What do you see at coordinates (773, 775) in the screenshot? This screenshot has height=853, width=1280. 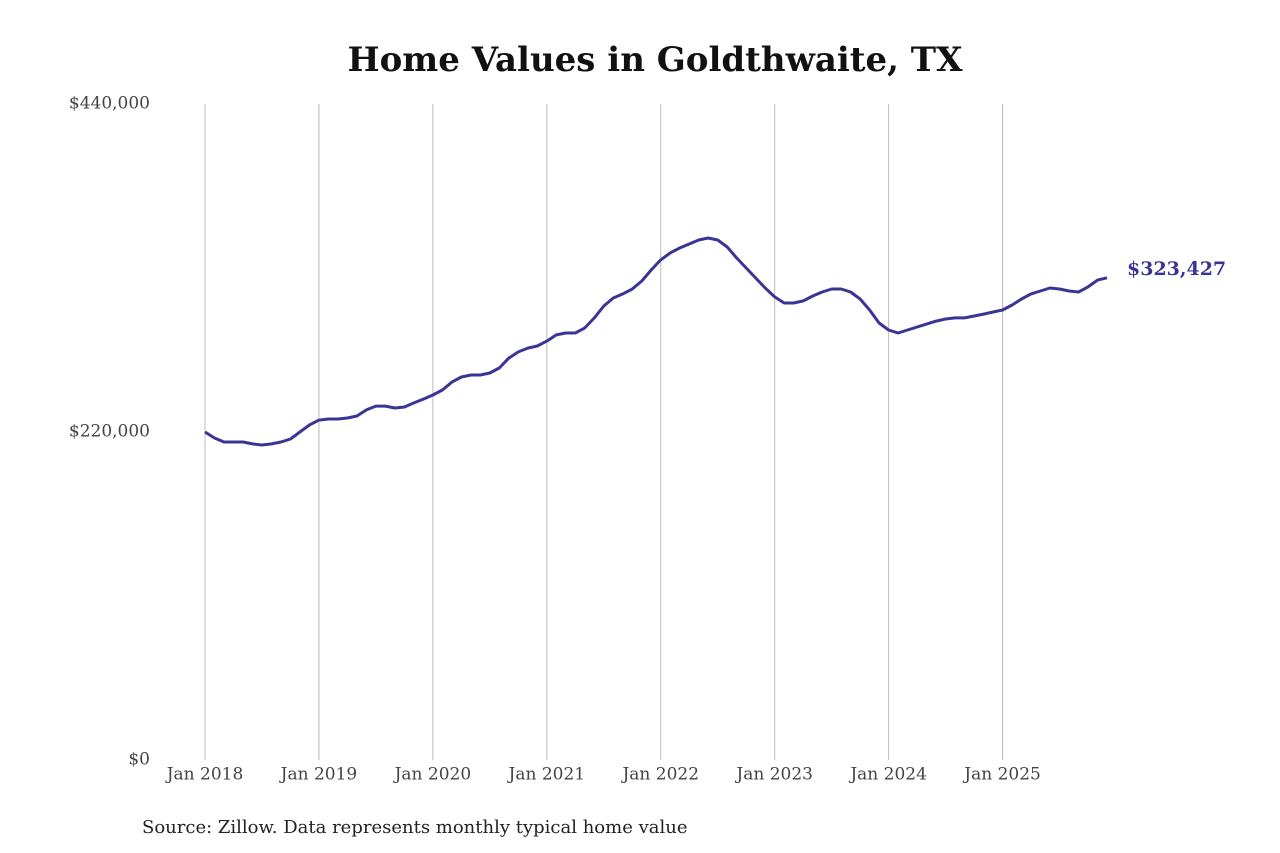 I see `x-tick-label: Jan 2023` at bounding box center [773, 775].